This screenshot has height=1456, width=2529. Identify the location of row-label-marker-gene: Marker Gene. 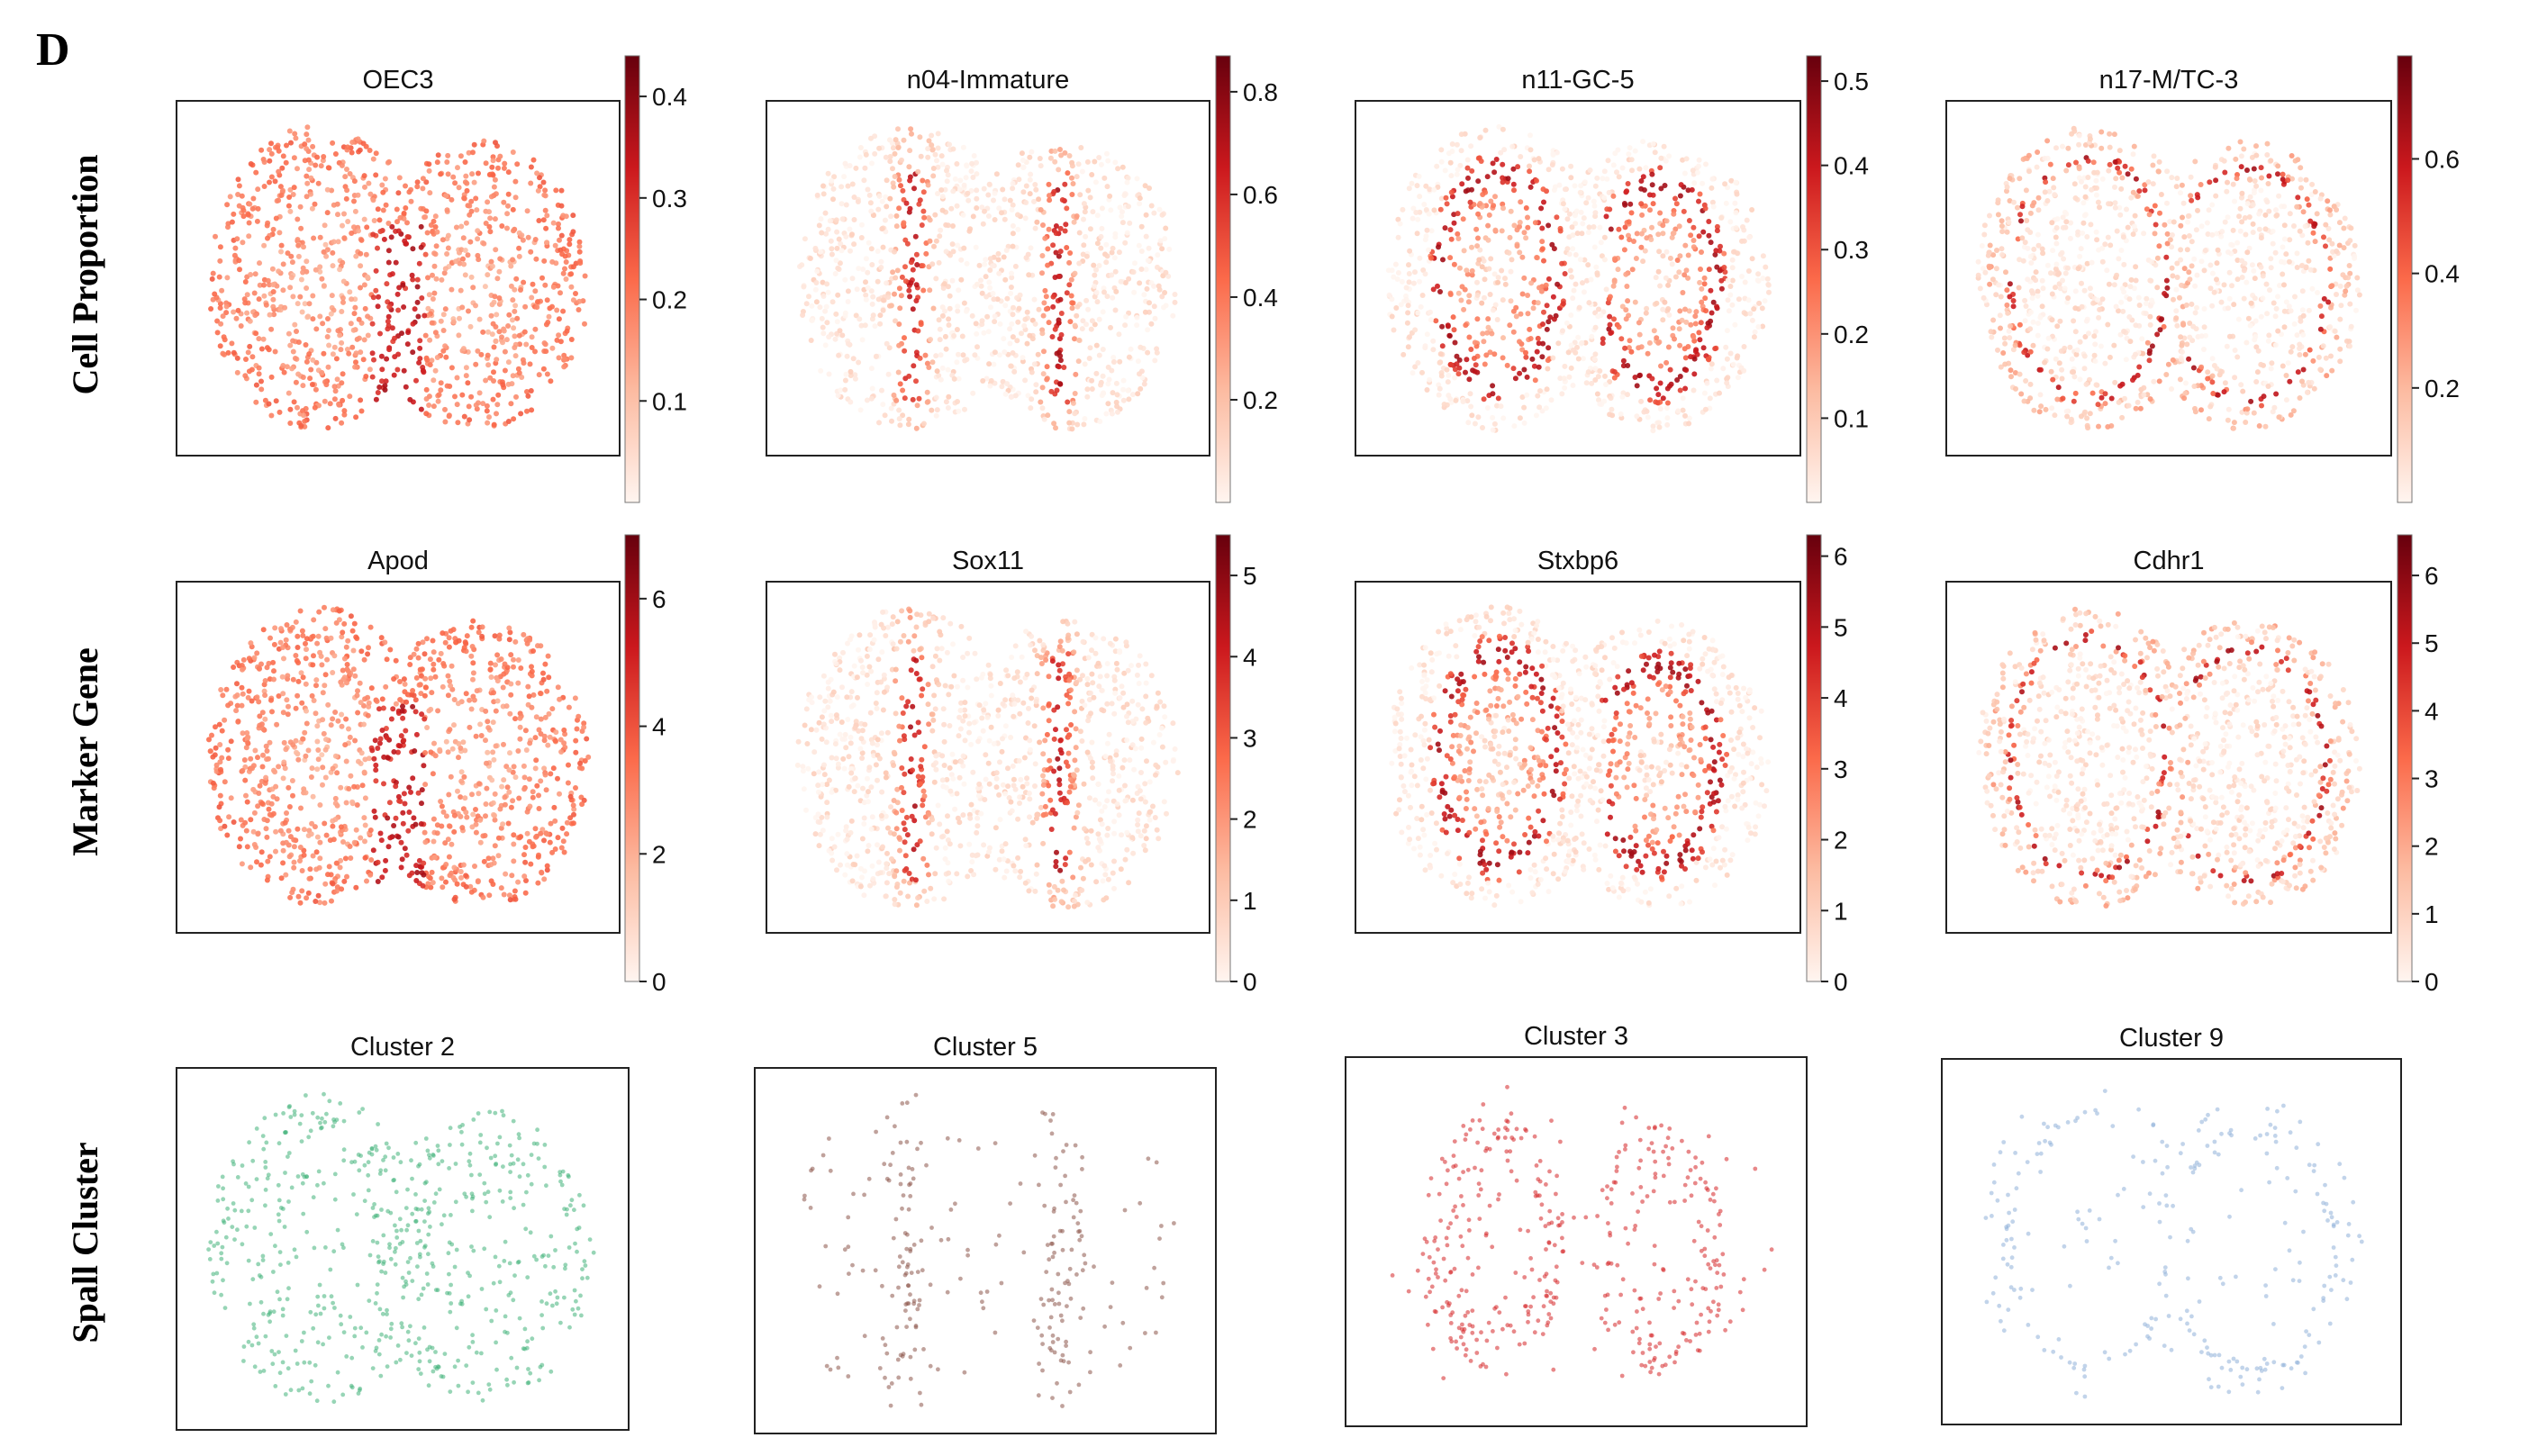
(85, 751).